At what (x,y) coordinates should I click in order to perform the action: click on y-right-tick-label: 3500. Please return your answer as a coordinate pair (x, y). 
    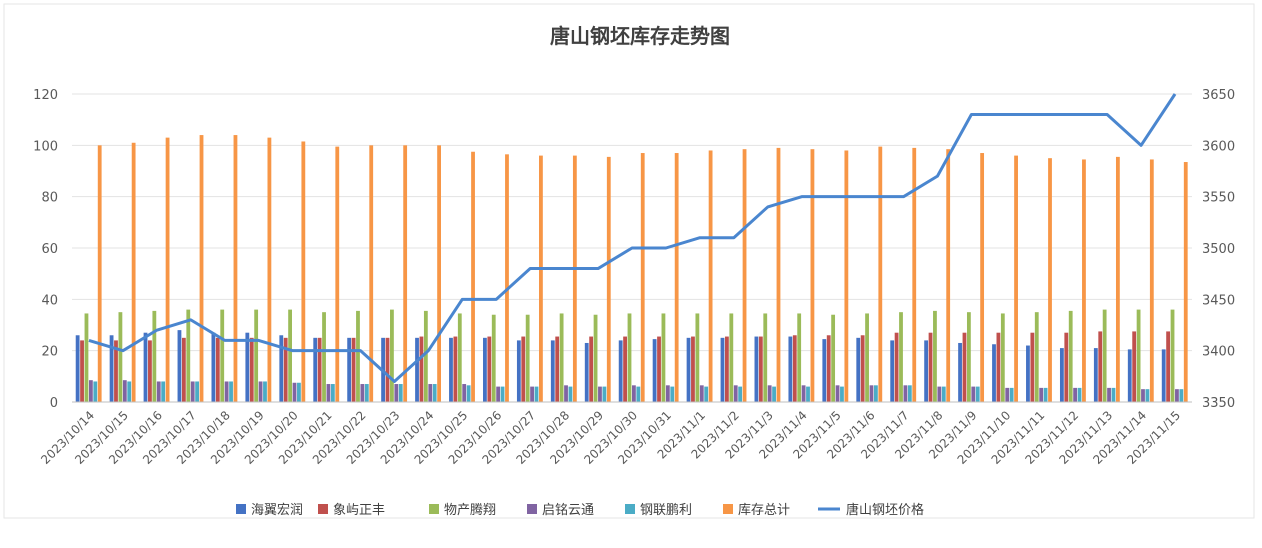
    Looking at the image, I should click on (1218, 249).